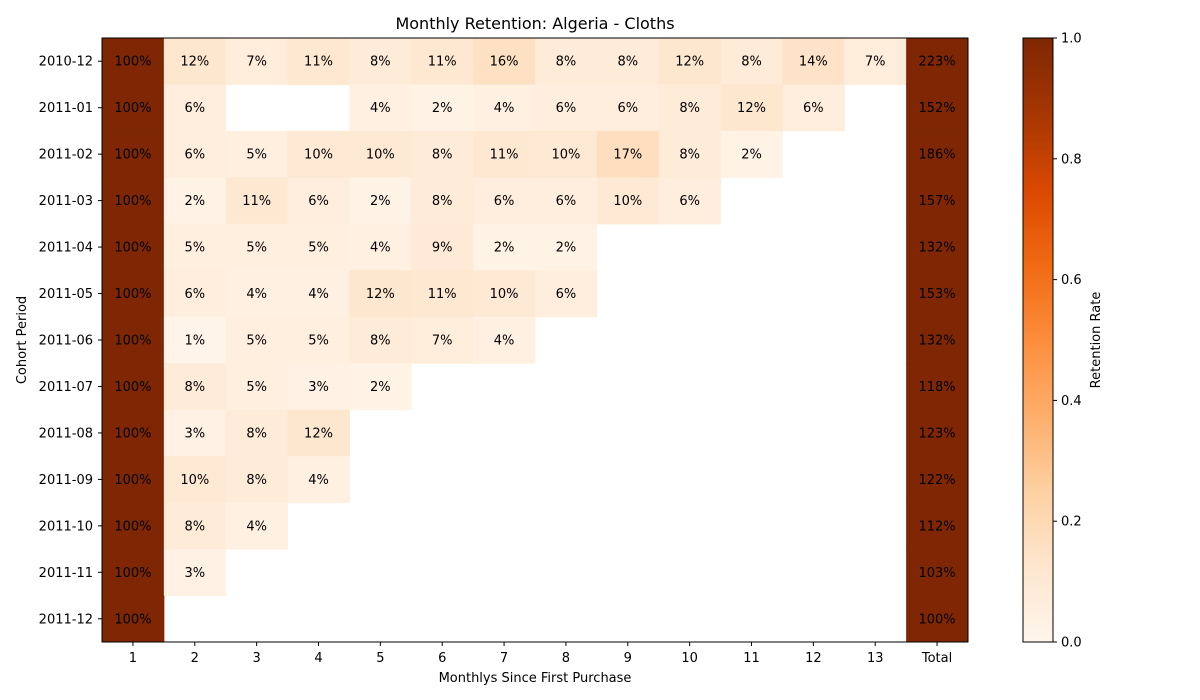 This screenshot has height=700, width=1200. What do you see at coordinates (540, 654) in the screenshot?
I see `x-axis: 1 2 3 4 5 6 7 8 9 10 11 12 13 Total` at bounding box center [540, 654].